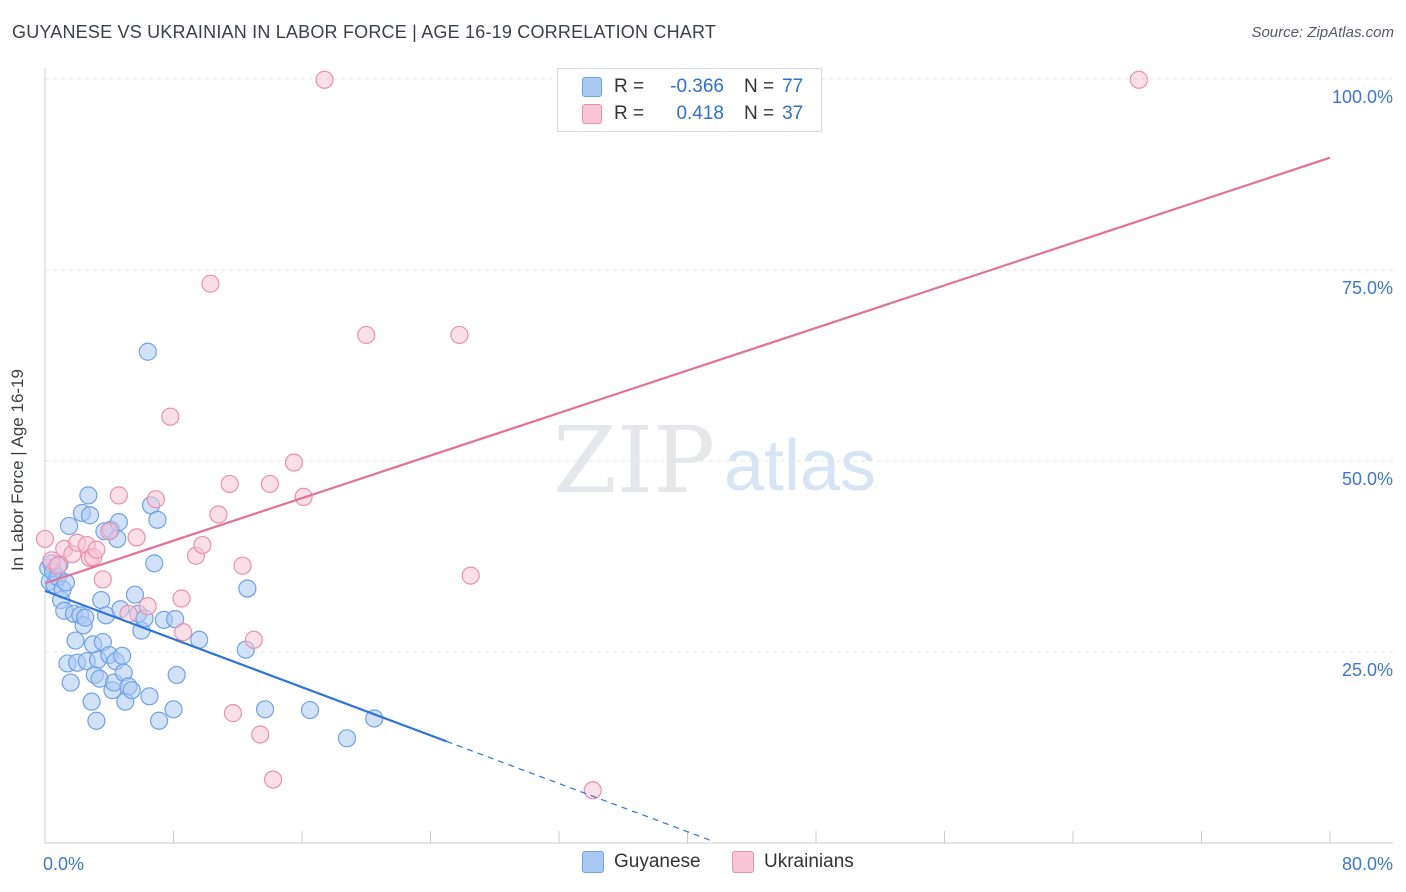  I want to click on watermark-atlas: atlas, so click(800, 466).